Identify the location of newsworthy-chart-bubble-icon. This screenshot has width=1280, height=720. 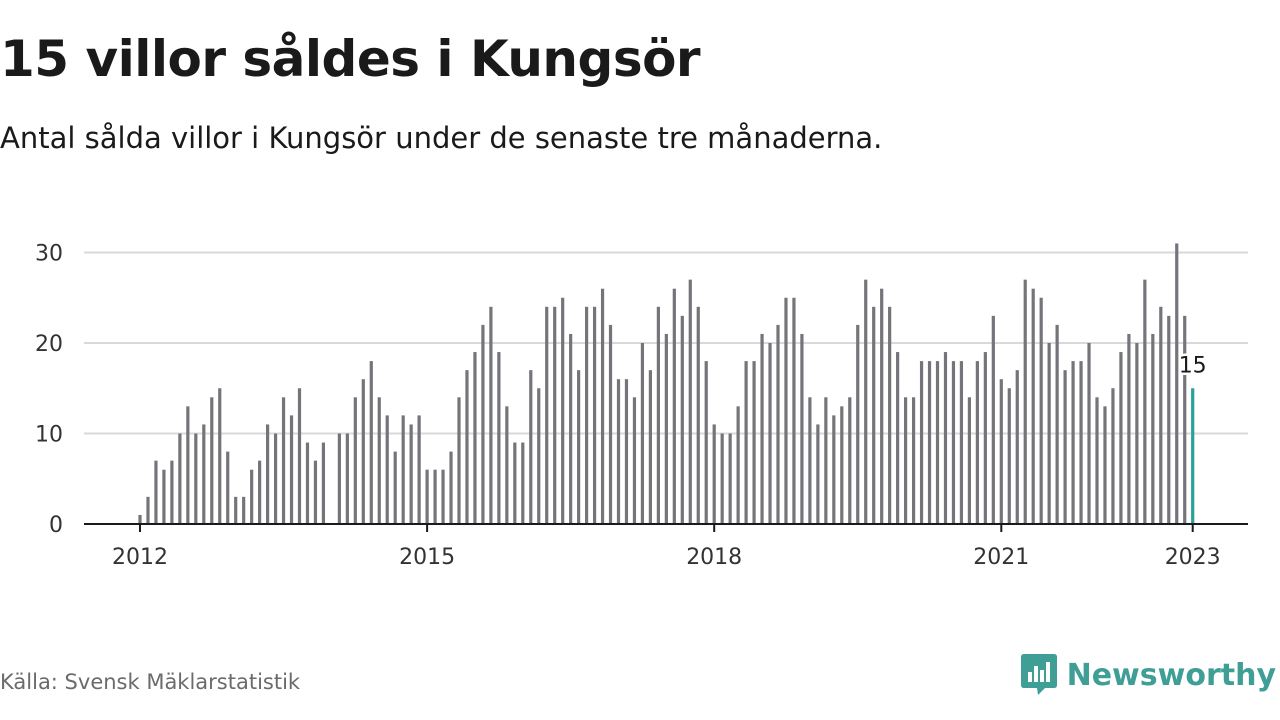
(1038, 674).